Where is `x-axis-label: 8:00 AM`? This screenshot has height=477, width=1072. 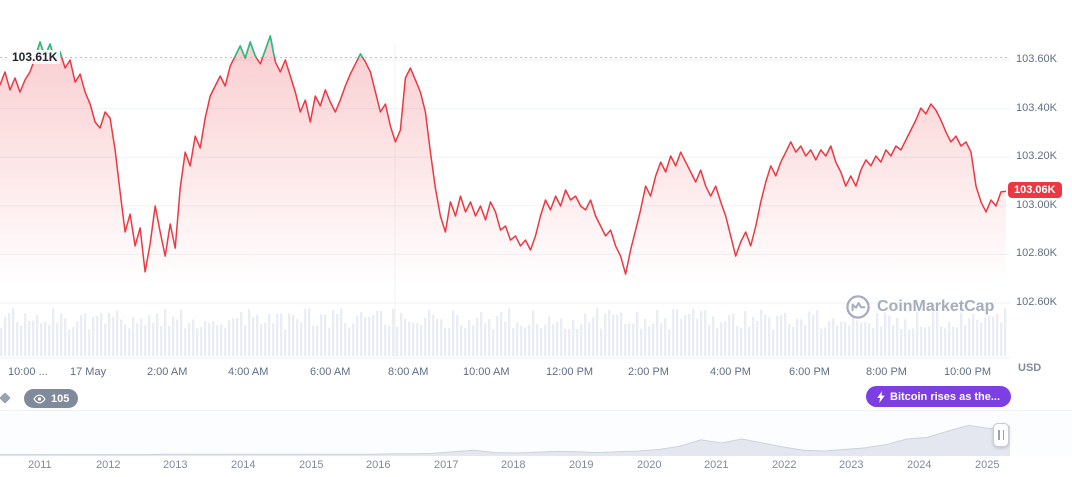 x-axis-label: 8:00 AM is located at coordinates (408, 372).